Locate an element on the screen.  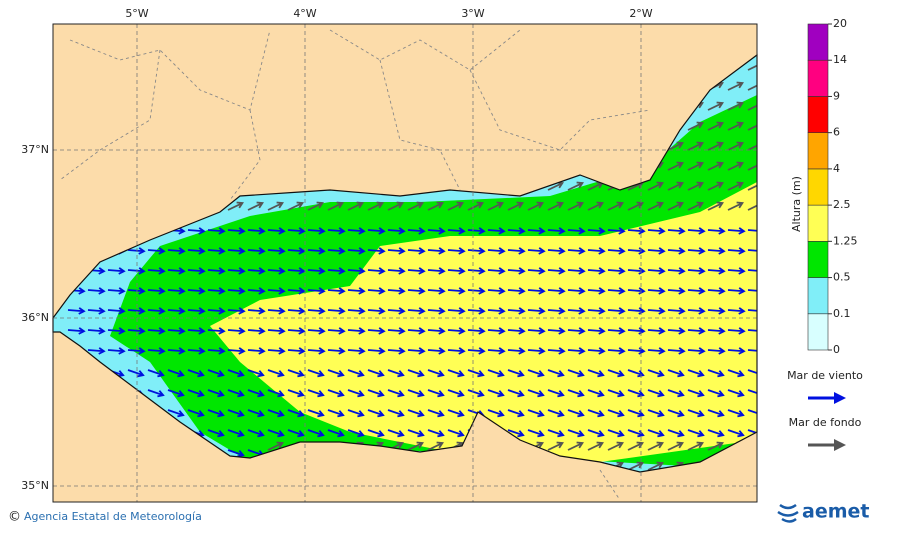
lat-label: 37°N is located at coordinates (35, 149).